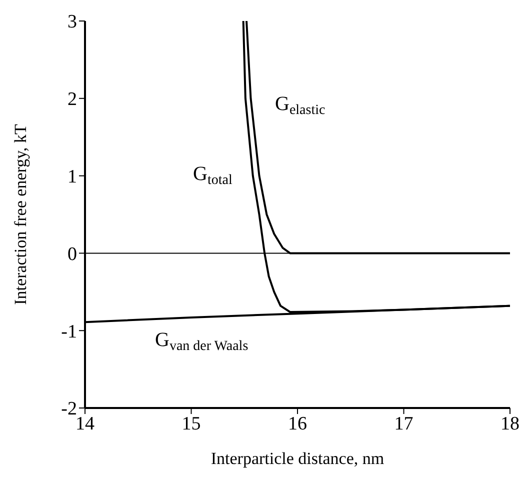 This screenshot has height=480, width=520. Describe the element at coordinates (72, 254) in the screenshot. I see `y-tick-label: 0` at that location.